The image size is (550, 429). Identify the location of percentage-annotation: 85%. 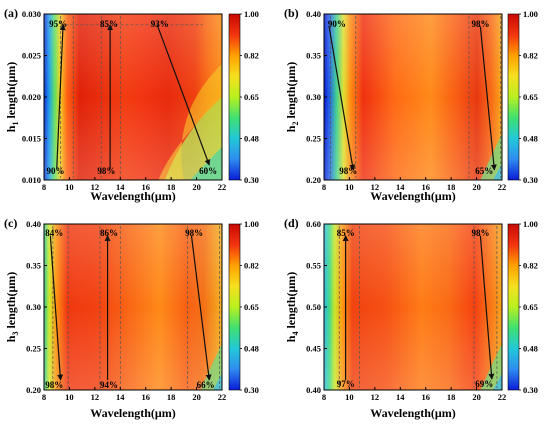
(109, 24).